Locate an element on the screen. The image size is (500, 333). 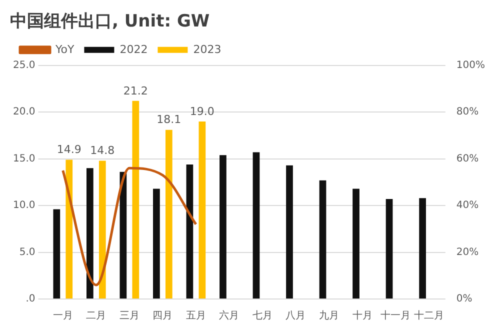
x-tick-label: 一月 is located at coordinates (62, 316).